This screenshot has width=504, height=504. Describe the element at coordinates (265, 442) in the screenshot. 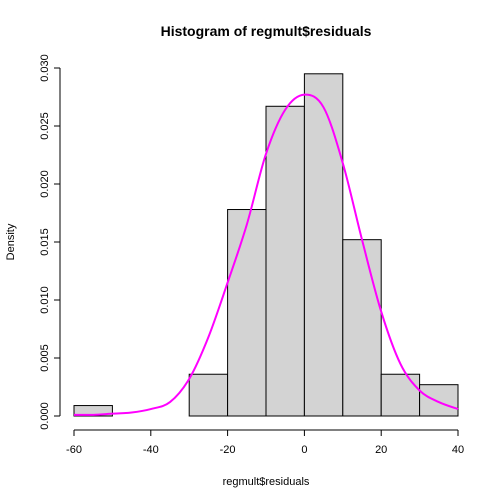

I see `x-axis: -60 -40 -20 0 20 40` at that location.